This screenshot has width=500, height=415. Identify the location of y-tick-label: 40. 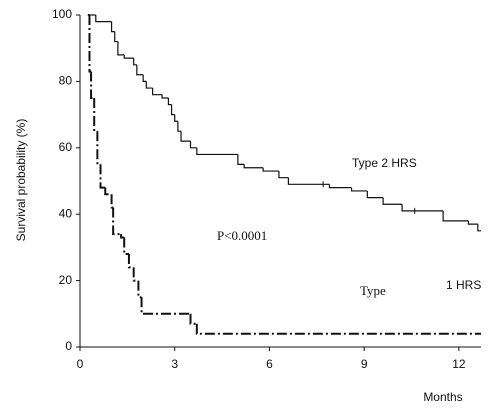
(66, 213).